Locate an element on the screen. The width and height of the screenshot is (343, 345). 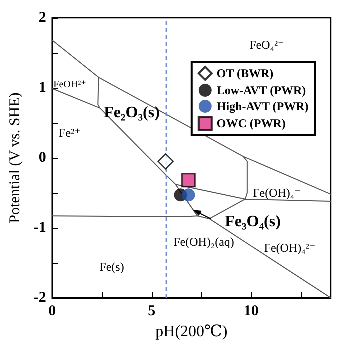
annotation: FeO₄²⁻ is located at coordinates (267, 45).